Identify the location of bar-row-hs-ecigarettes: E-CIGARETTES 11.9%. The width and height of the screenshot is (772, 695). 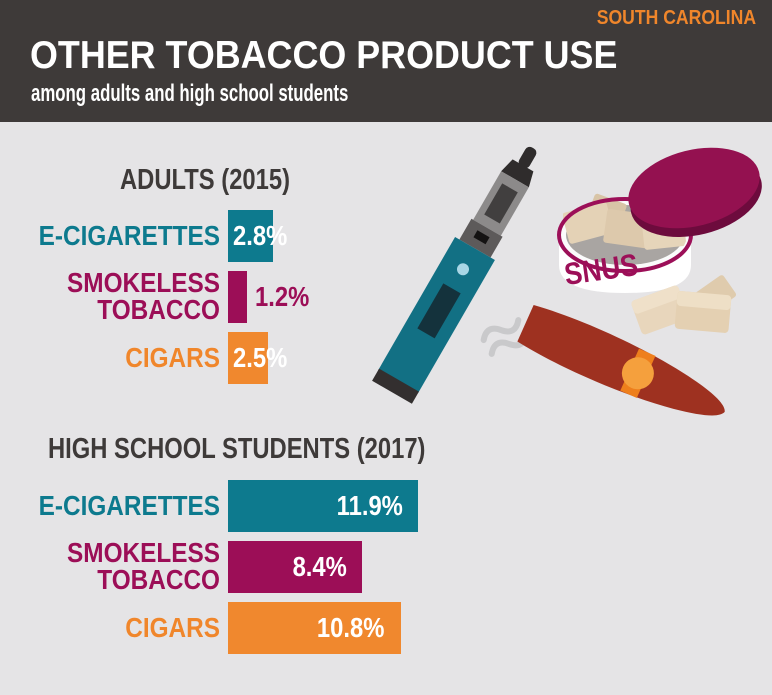
(386, 506).